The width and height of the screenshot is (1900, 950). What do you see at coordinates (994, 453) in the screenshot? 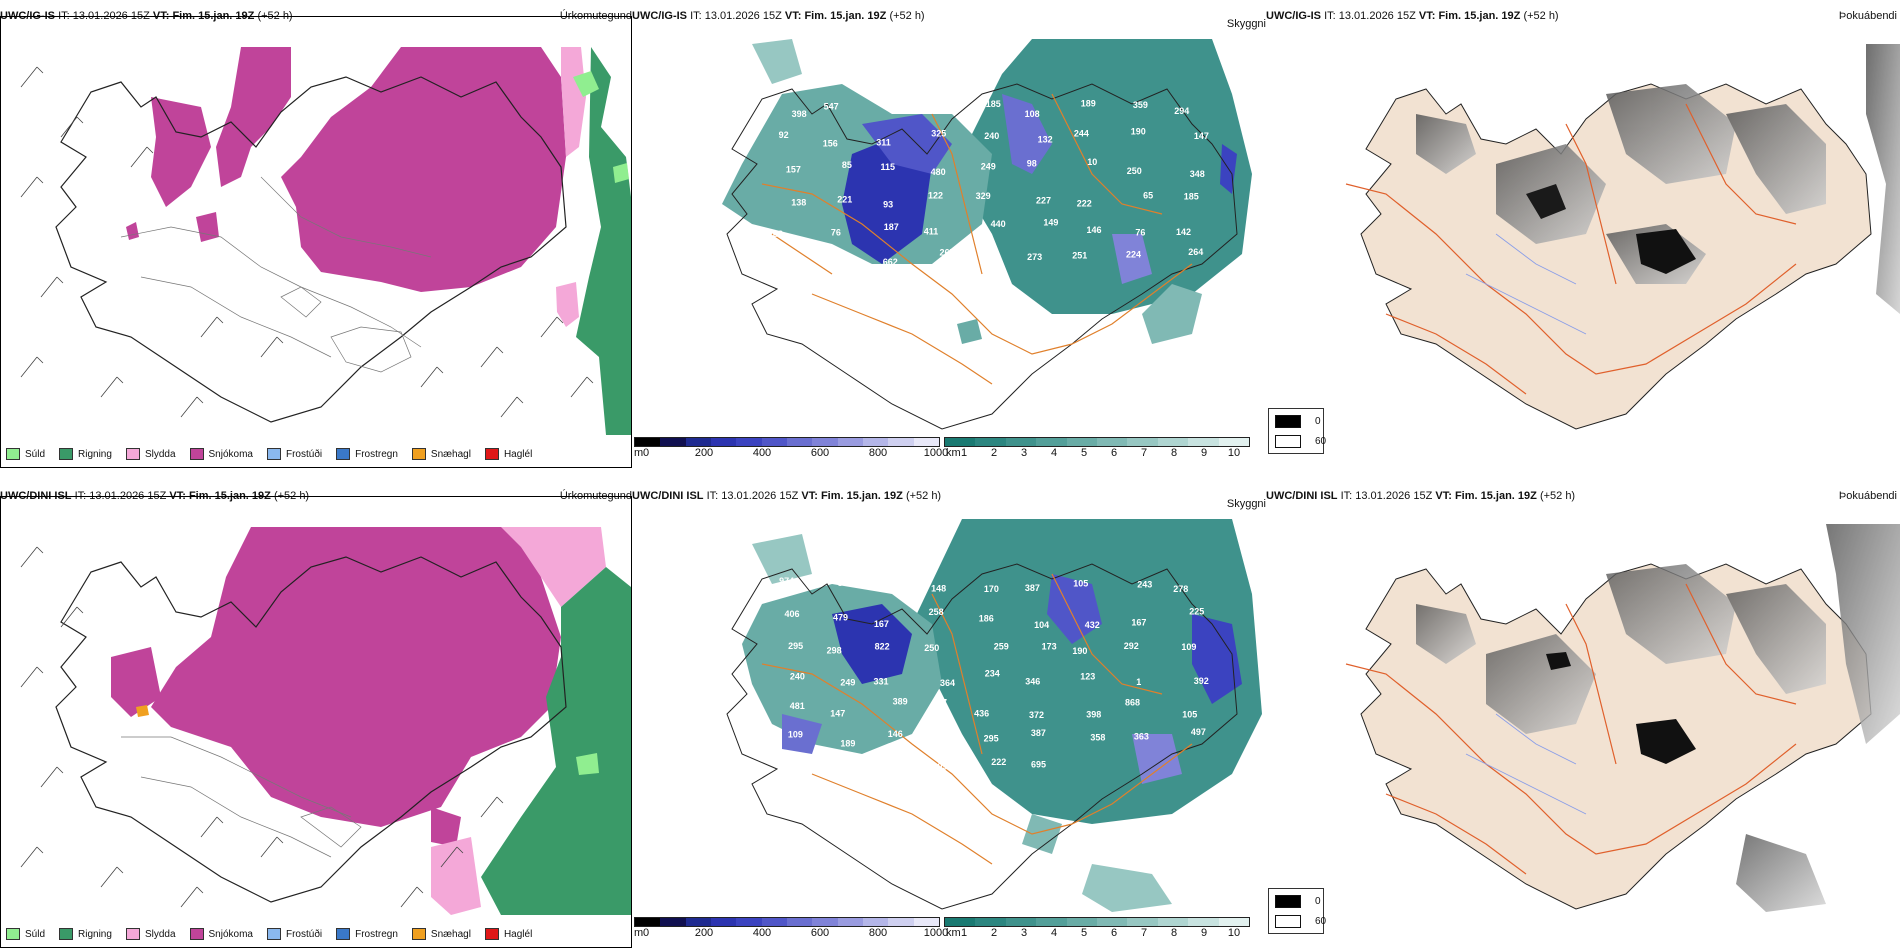
I see `colorbar-tick-label: 2` at bounding box center [994, 453].